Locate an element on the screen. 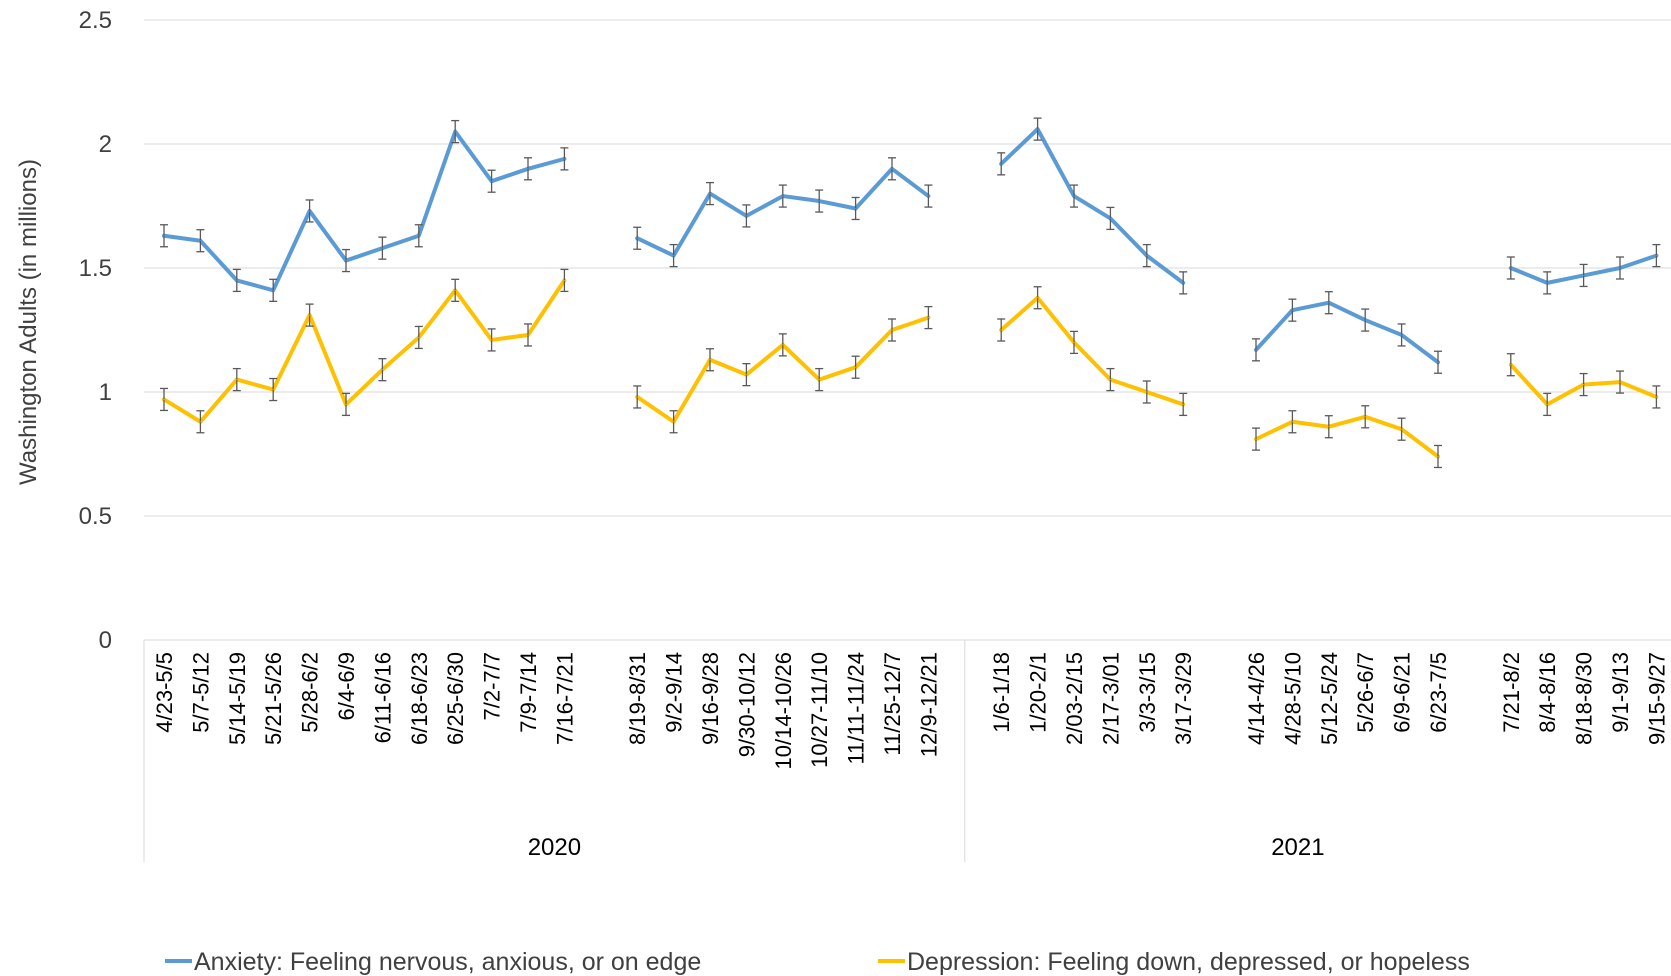  x-tick-label: 4/14-4/26 is located at coordinates (1256, 698).